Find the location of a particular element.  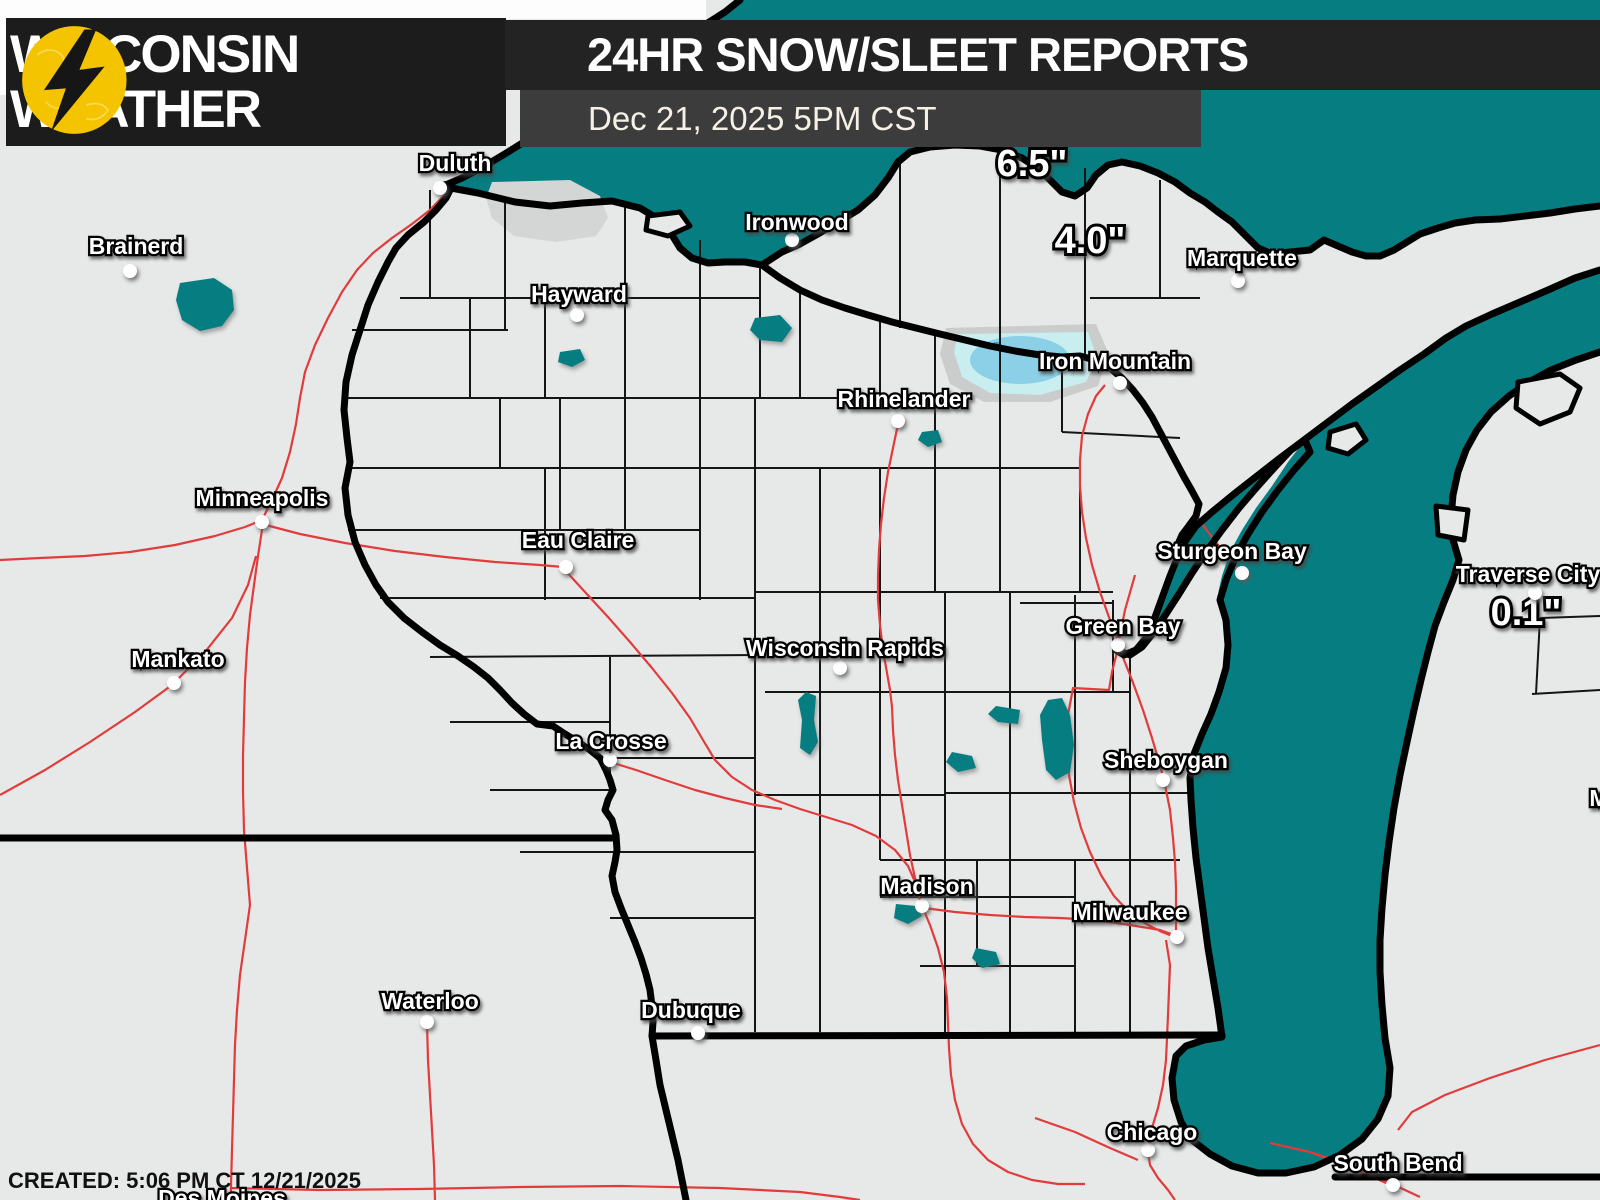

city-label: Chicago is located at coordinates (1152, 1132).